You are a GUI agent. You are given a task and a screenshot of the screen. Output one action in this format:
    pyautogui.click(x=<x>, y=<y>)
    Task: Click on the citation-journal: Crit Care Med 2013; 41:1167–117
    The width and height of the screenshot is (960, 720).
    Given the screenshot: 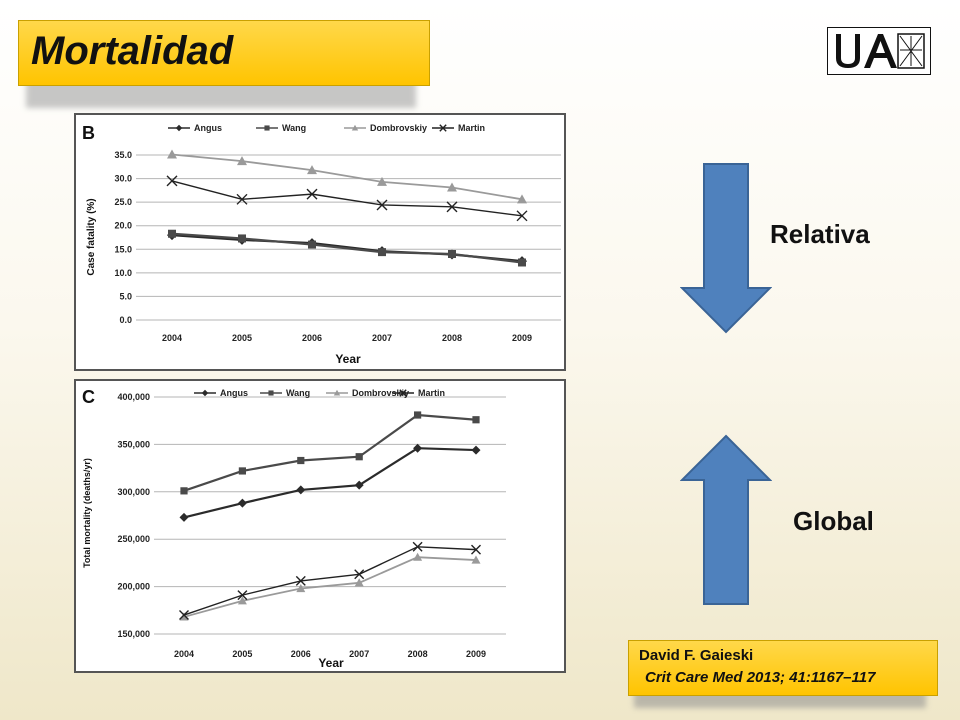 What is the action you would take?
    pyautogui.click(x=760, y=677)
    